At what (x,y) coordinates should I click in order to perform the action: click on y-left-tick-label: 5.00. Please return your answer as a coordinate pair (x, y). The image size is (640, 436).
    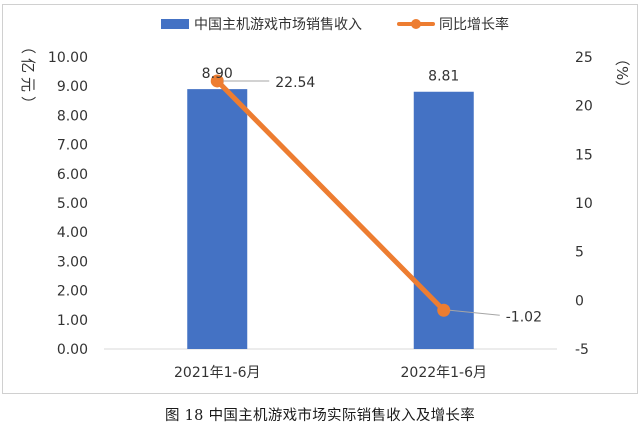
    Looking at the image, I should click on (72, 204).